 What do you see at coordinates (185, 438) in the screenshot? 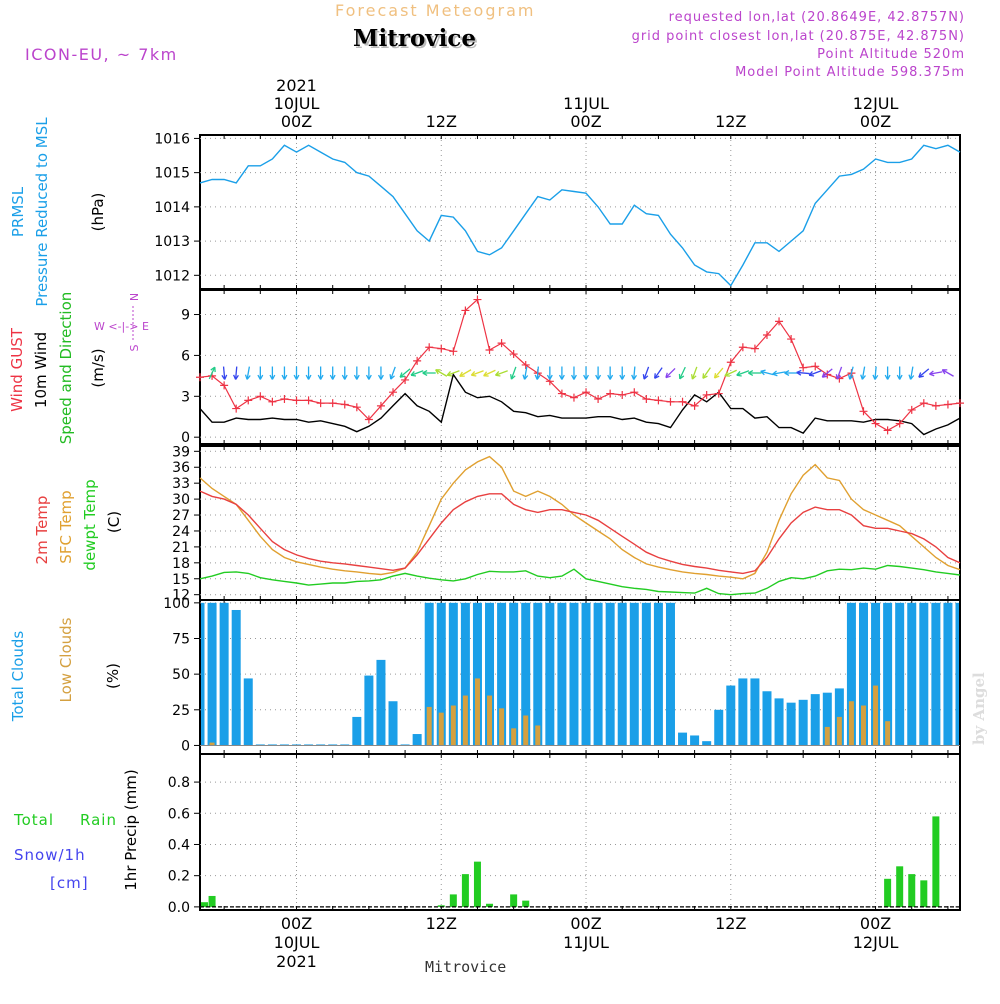
I see `wind-ytick-label: 0` at bounding box center [185, 438].